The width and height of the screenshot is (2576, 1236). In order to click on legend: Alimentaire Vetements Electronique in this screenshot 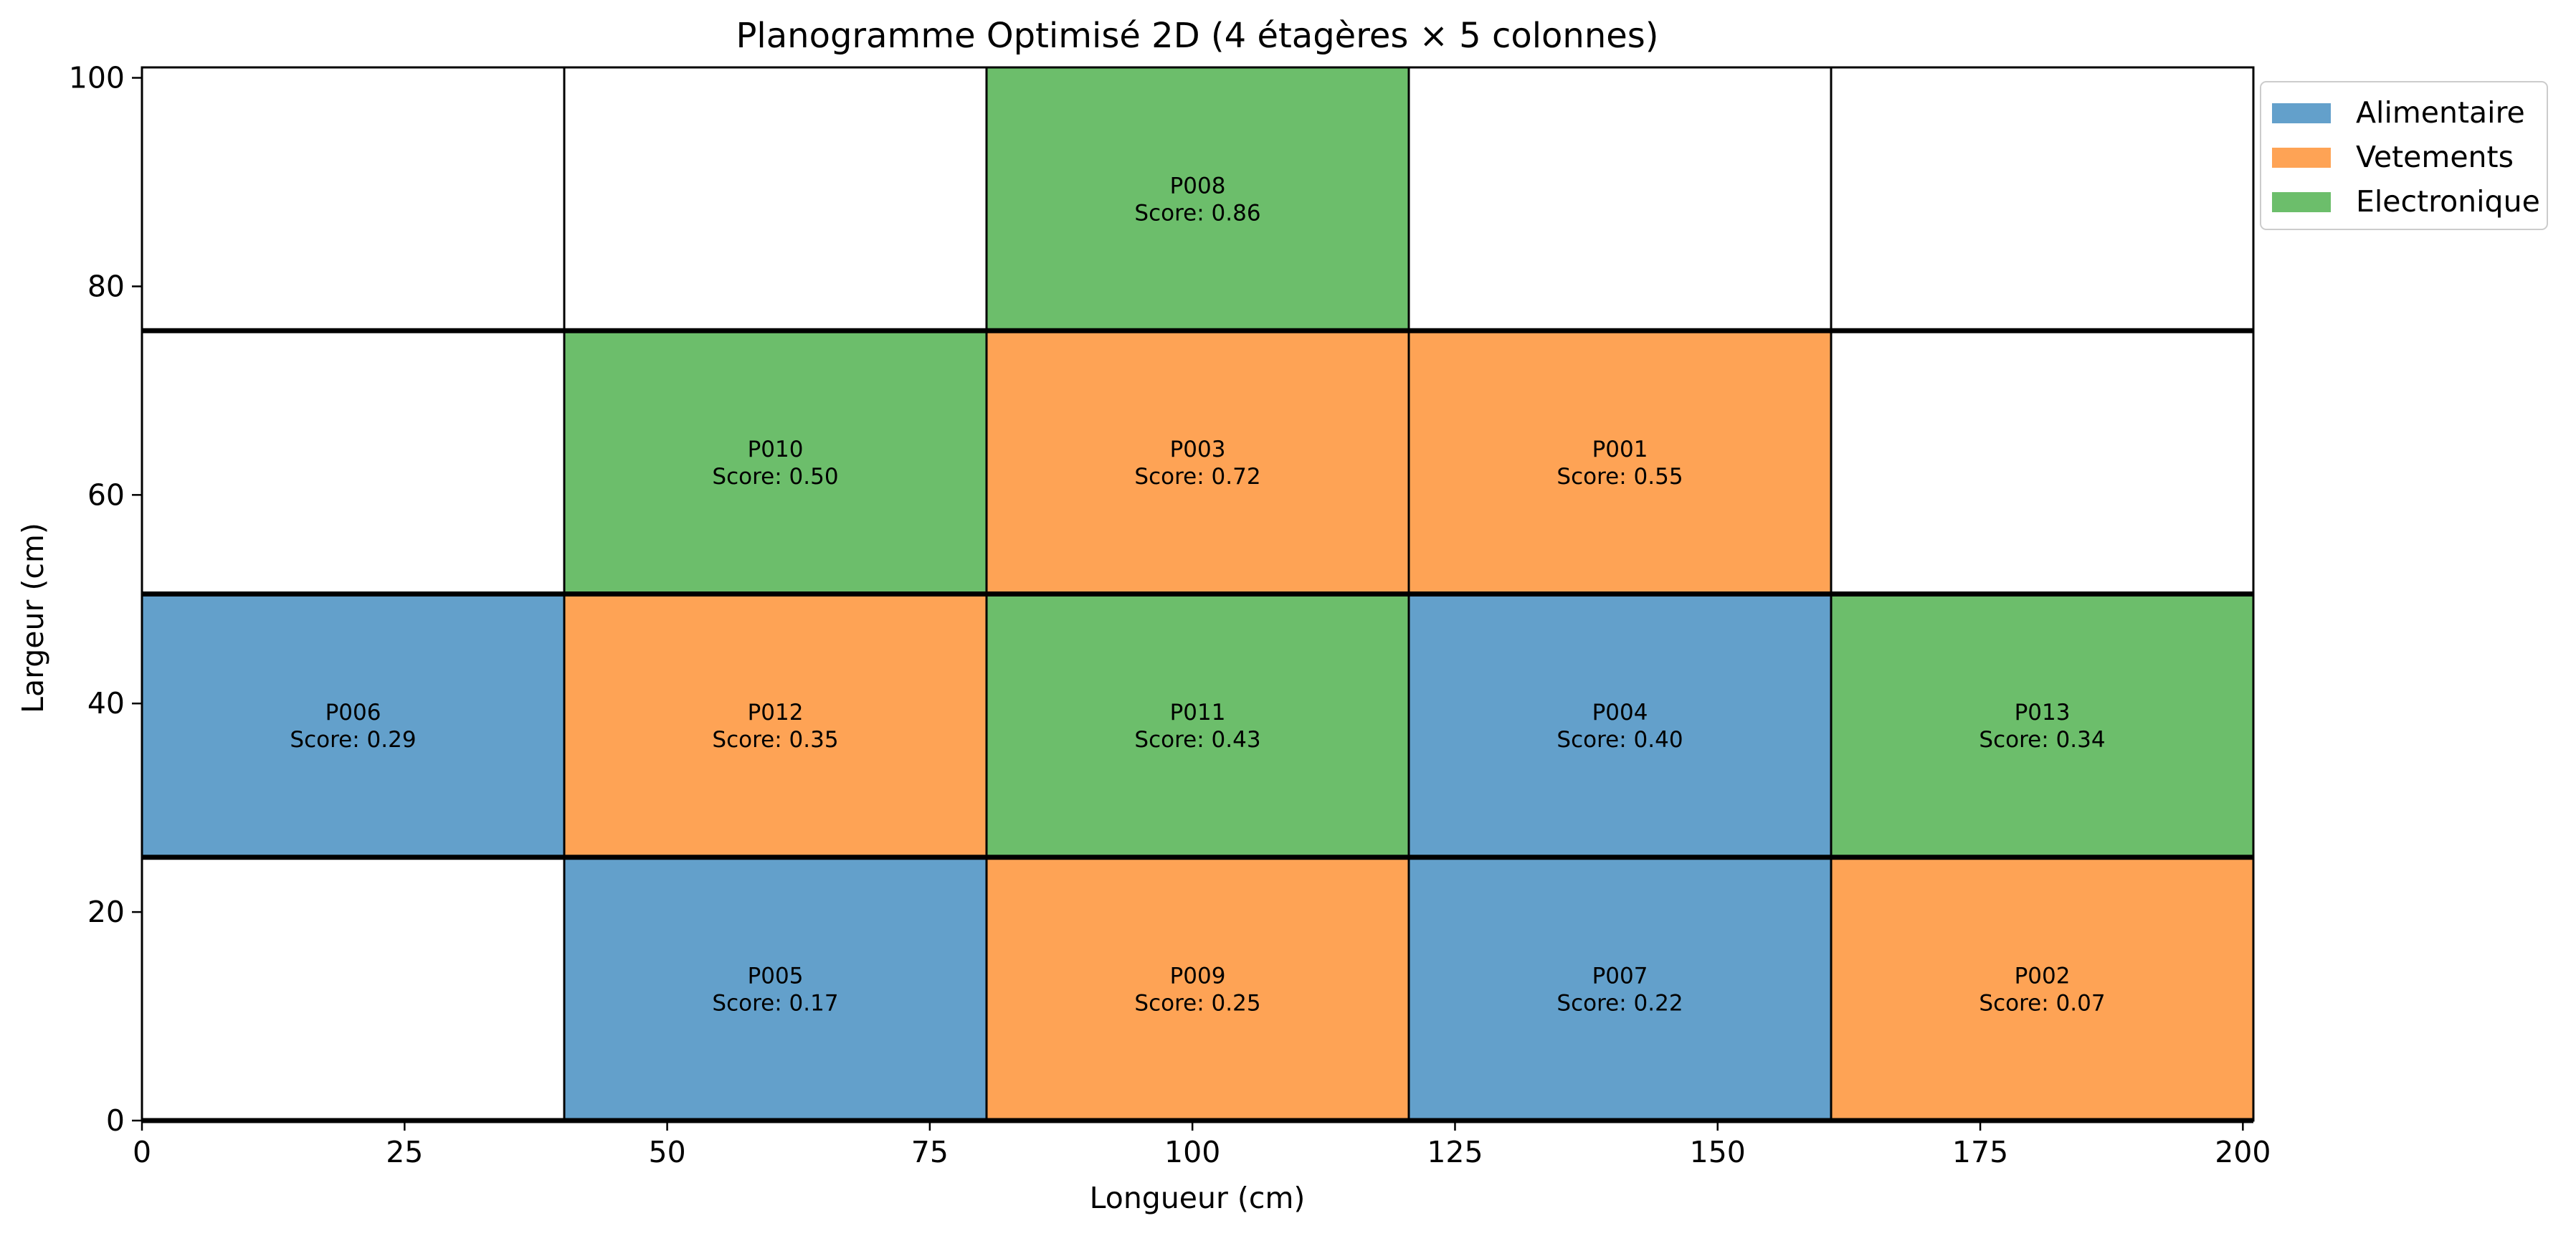, I will do `click(2404, 155)`.